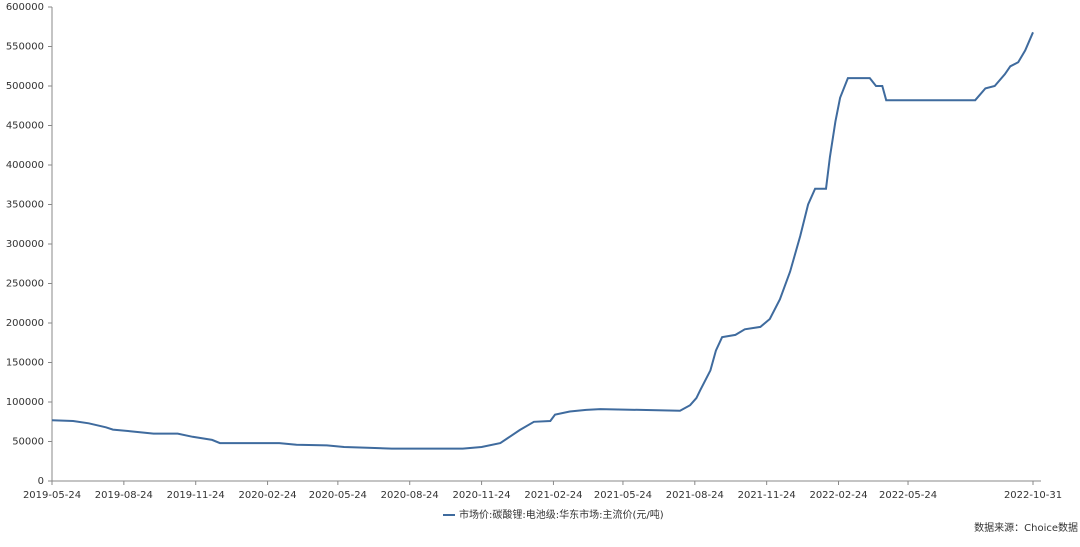  What do you see at coordinates (25, 86) in the screenshot?
I see `y-tick-label: 500000` at bounding box center [25, 86].